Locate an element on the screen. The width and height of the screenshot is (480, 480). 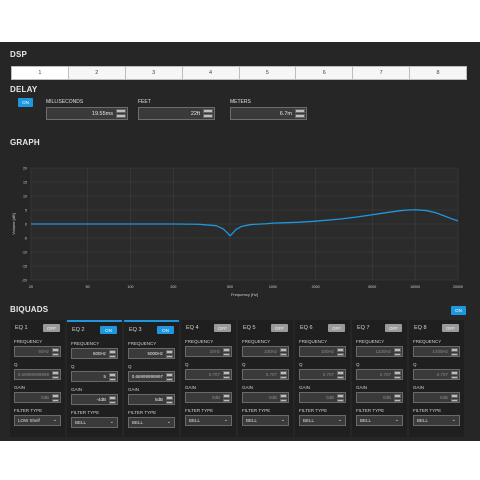
q-value: 5 is located at coordinates (104, 376).